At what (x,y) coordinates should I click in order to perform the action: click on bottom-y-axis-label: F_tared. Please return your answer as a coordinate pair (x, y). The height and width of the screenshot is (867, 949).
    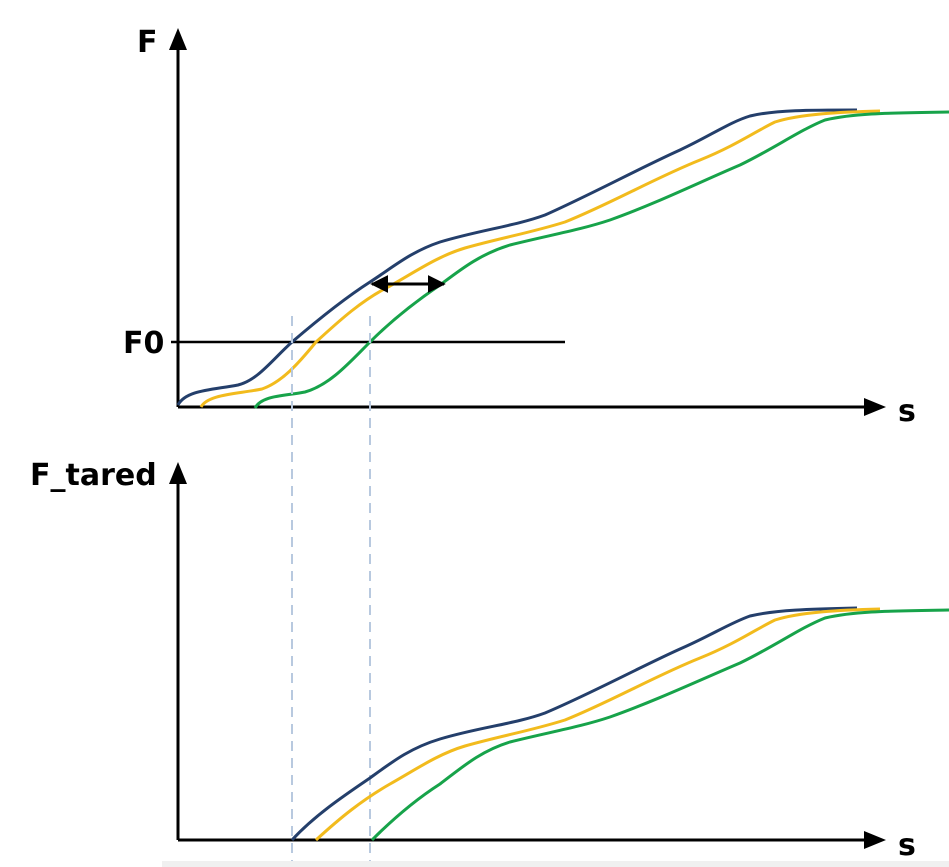
    Looking at the image, I should click on (93, 475).